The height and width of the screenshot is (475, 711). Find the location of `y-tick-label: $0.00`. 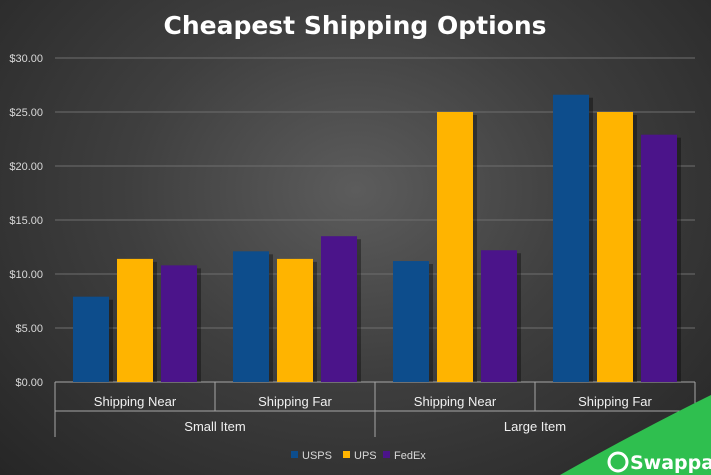

y-tick-label: $0.00 is located at coordinates (29, 383).